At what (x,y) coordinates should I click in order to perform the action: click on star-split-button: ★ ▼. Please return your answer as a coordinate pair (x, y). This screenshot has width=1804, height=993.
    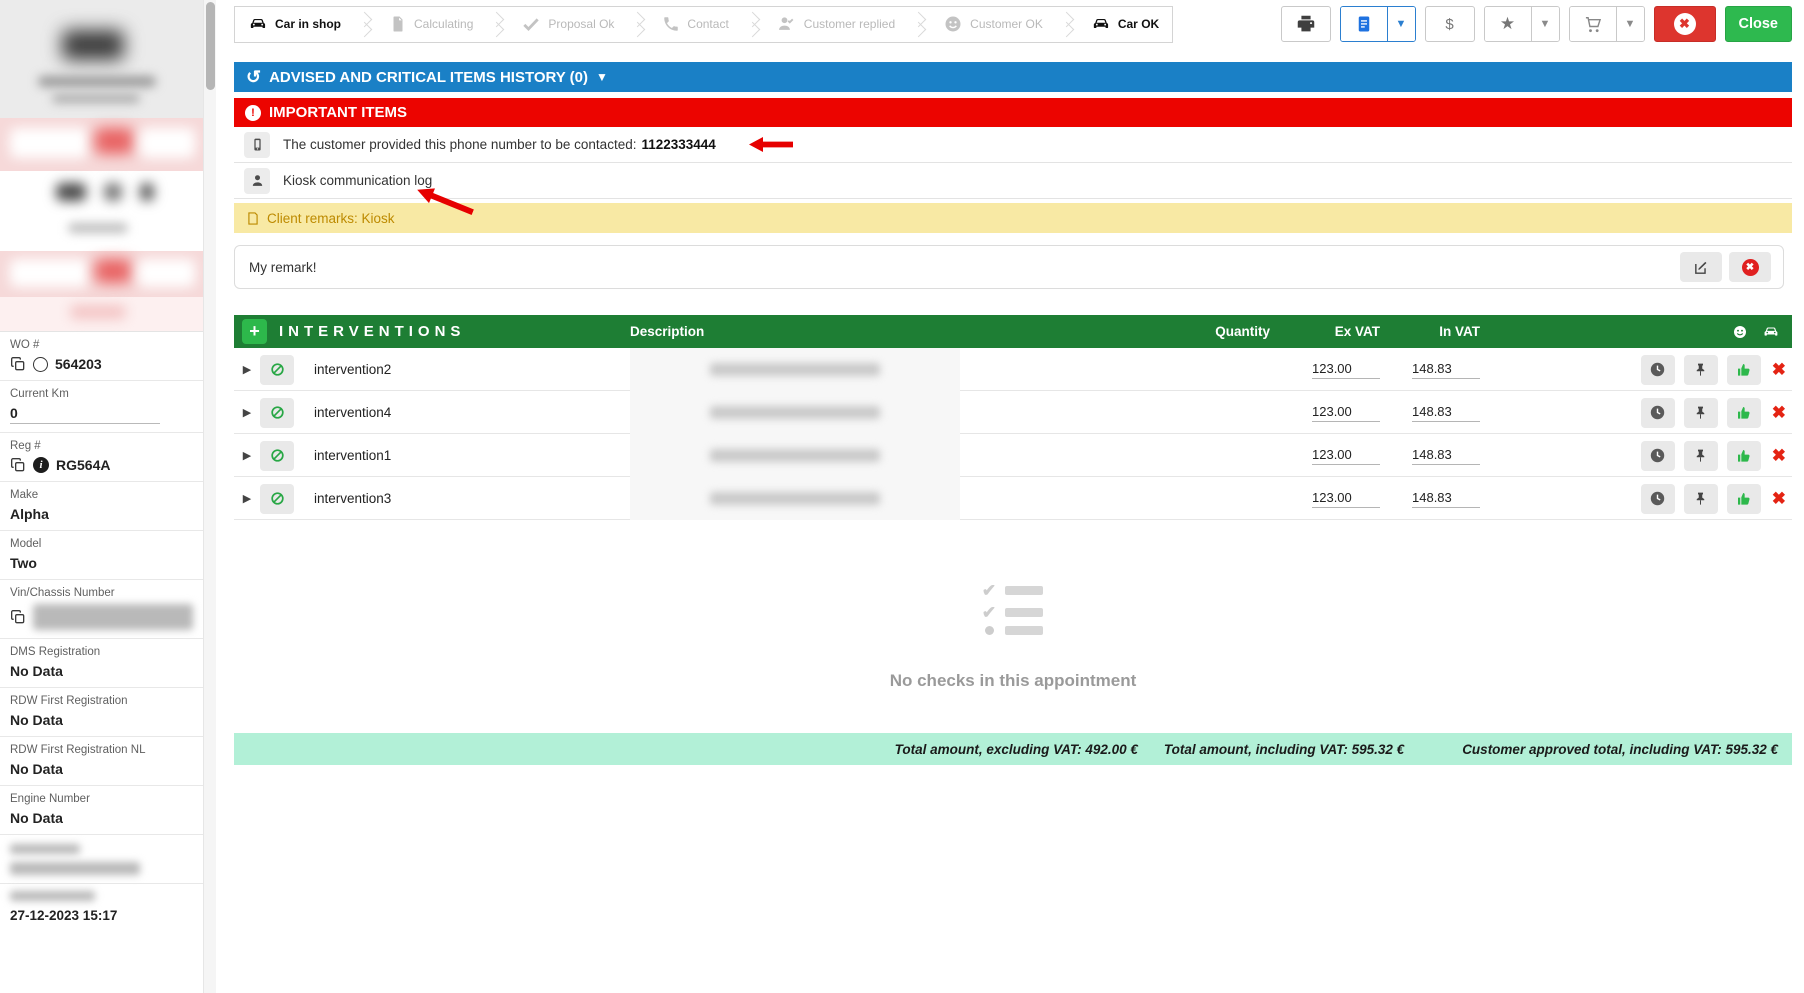
    Looking at the image, I should click on (1521, 24).